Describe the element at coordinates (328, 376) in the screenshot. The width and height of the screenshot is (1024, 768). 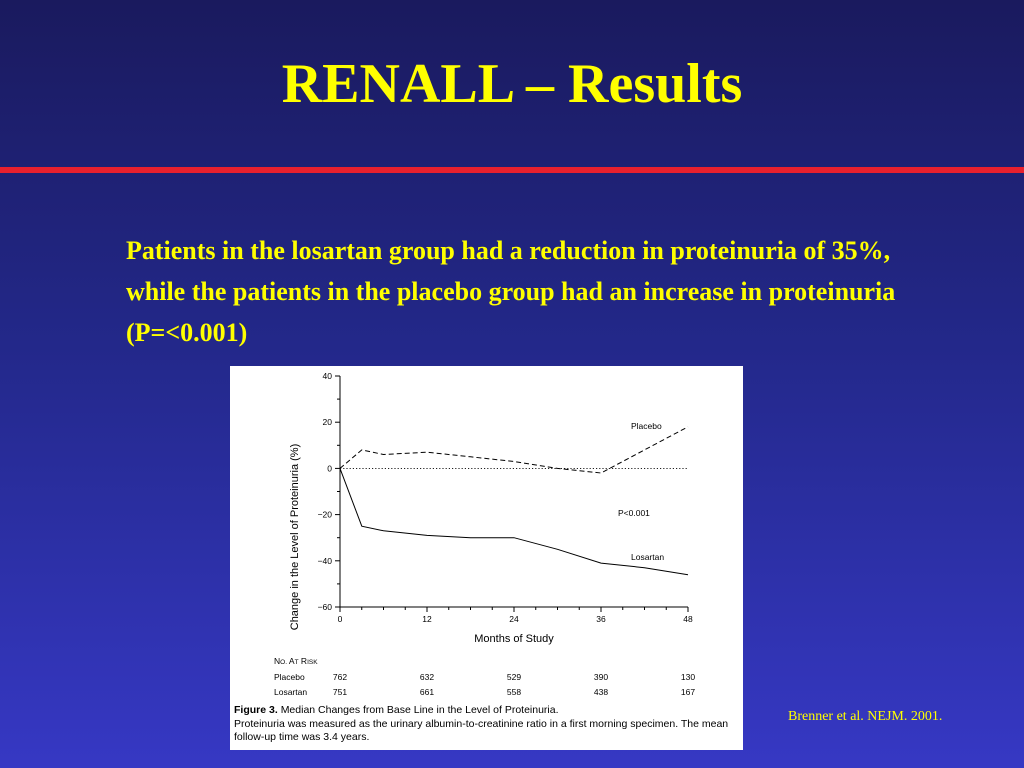
I see `y-tick-label: 40` at that location.